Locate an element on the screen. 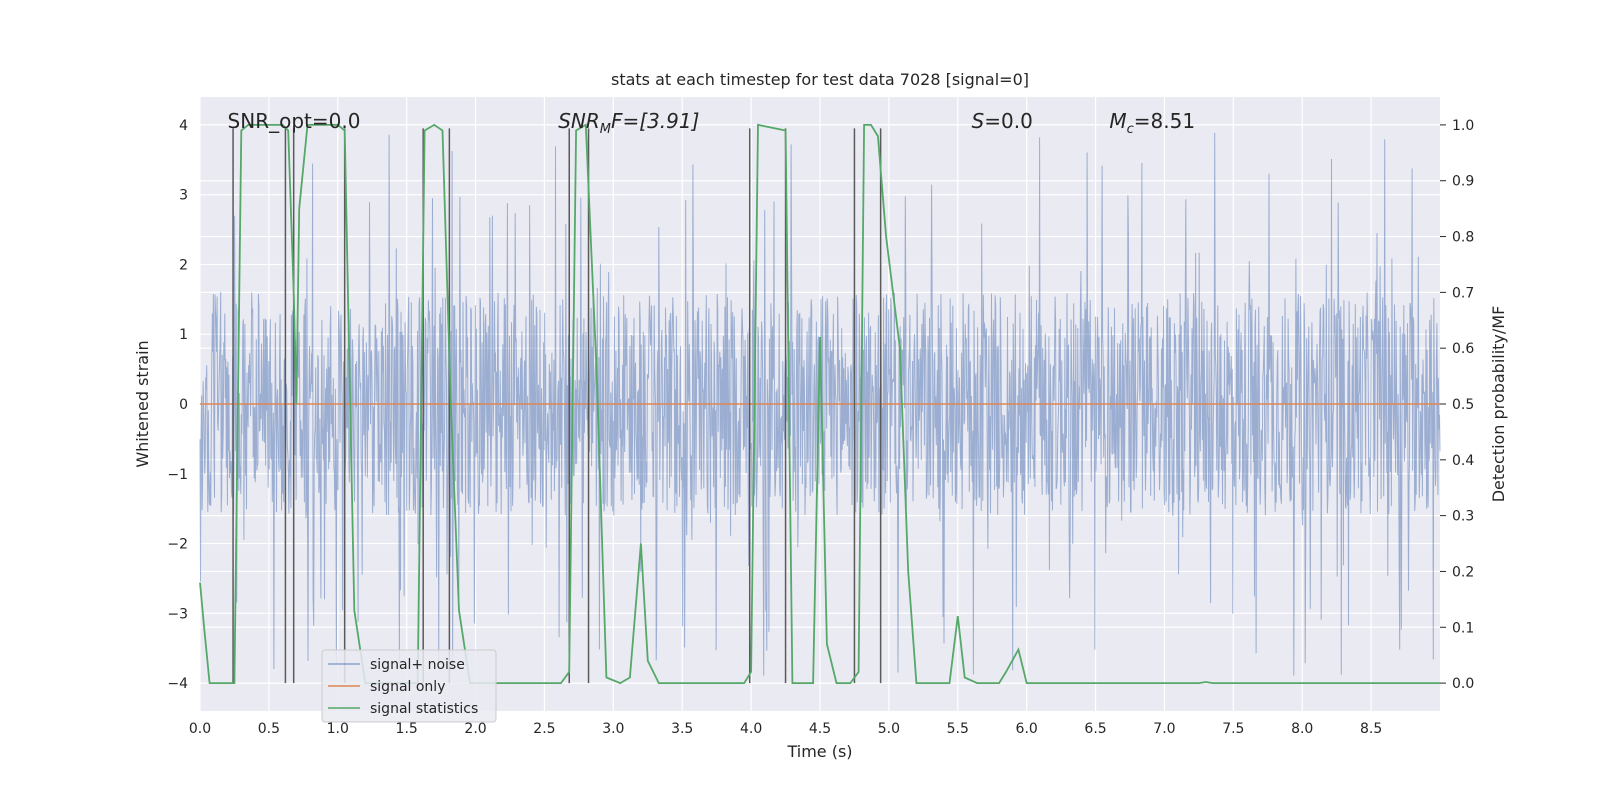  legend-label-signal-only: signal only is located at coordinates (407, 687).